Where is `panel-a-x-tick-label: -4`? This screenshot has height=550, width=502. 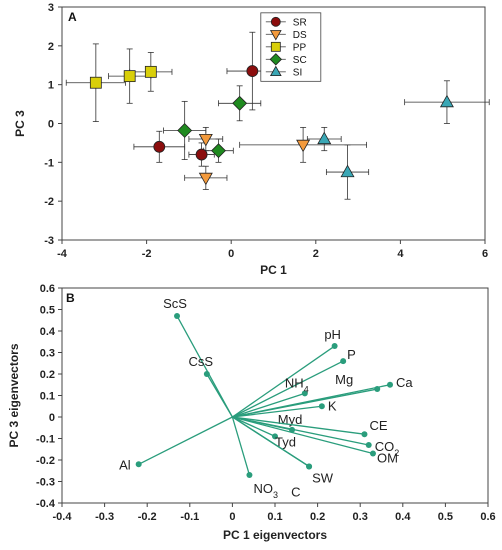 panel-a-x-tick-label: -4 is located at coordinates (62, 254).